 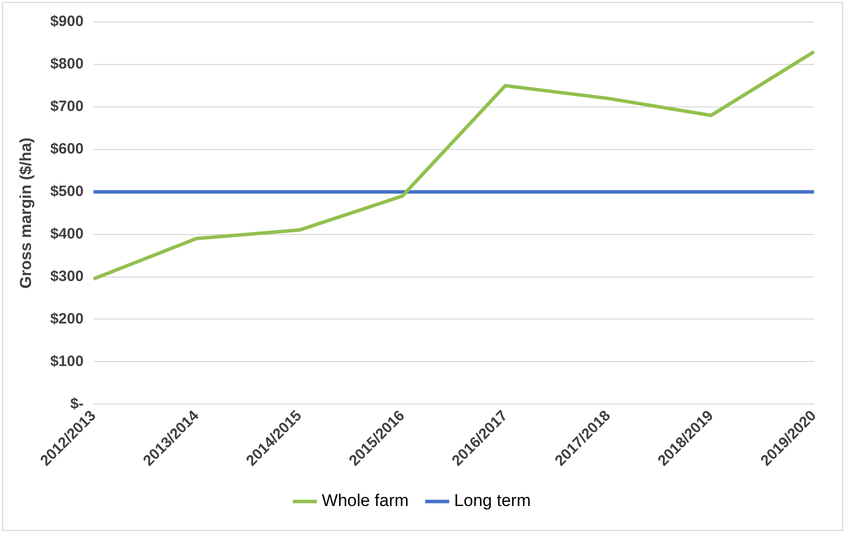 What do you see at coordinates (67, 191) in the screenshot?
I see `y-tick-label: $500` at bounding box center [67, 191].